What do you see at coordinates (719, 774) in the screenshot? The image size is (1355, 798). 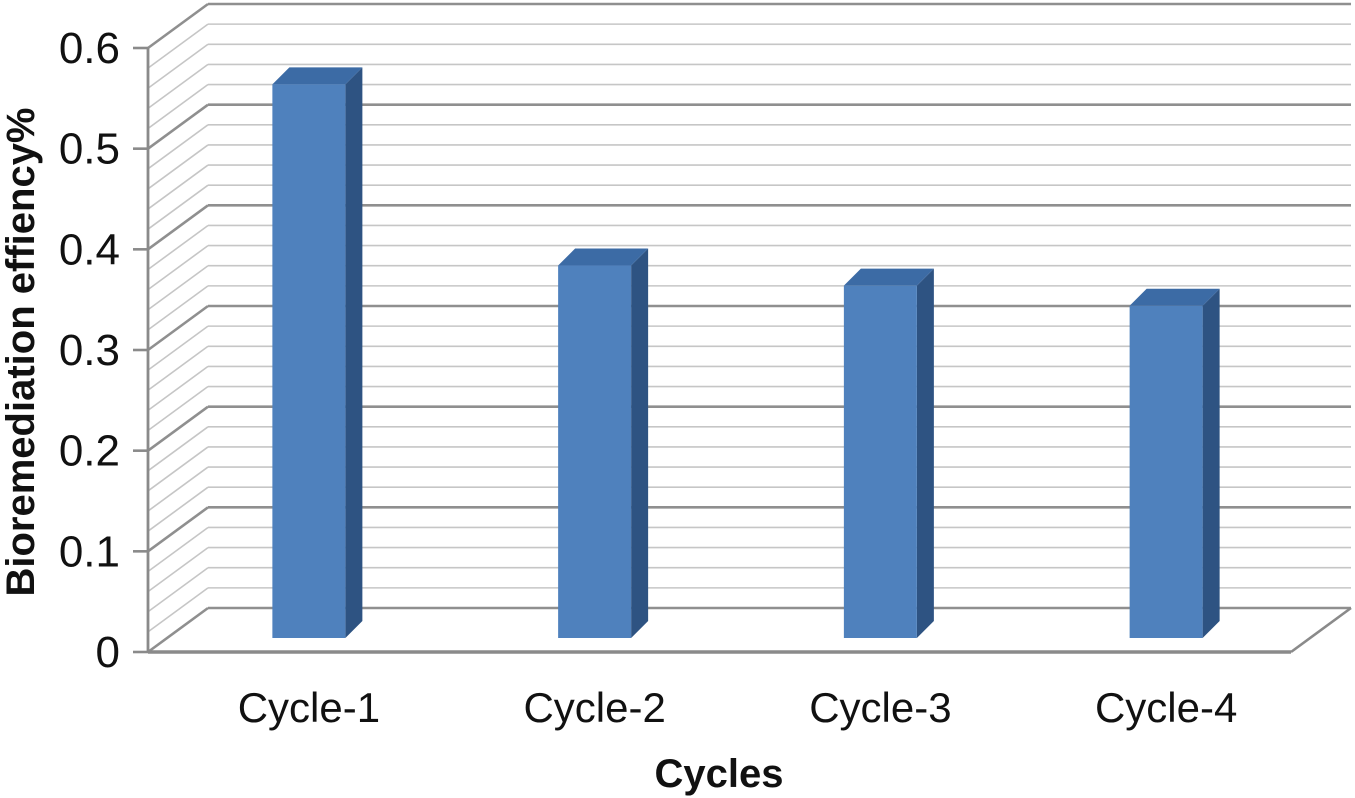 I see `x-axis-title: Cycles` at bounding box center [719, 774].